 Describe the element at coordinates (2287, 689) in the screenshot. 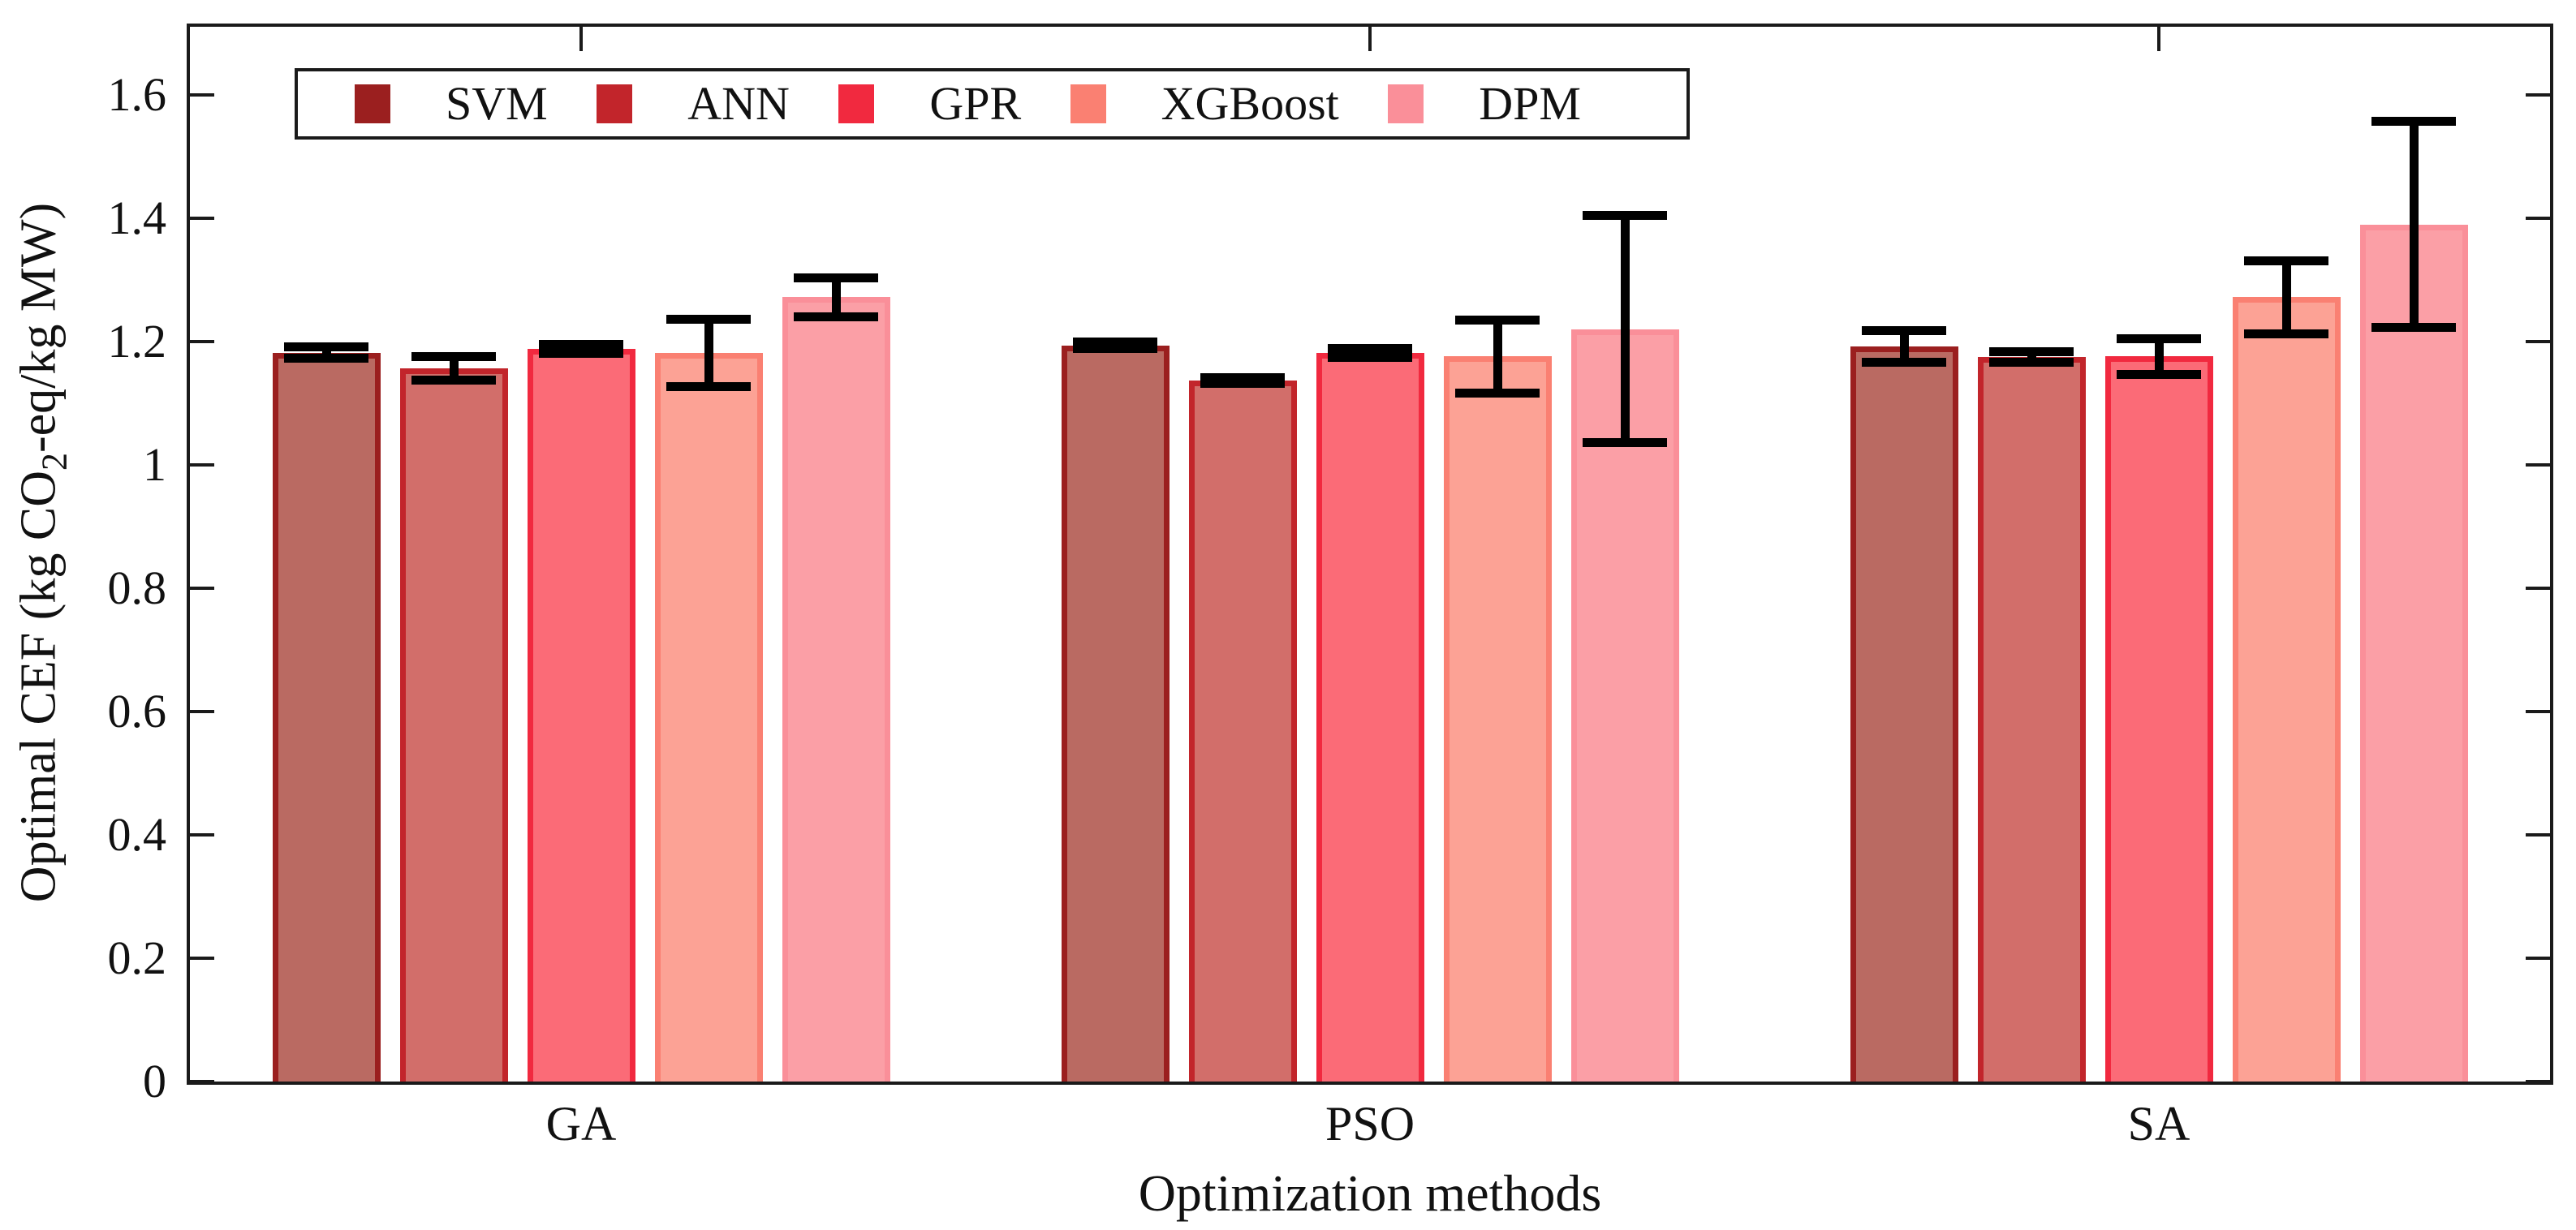

I see `bar-sa-xgboost` at that location.